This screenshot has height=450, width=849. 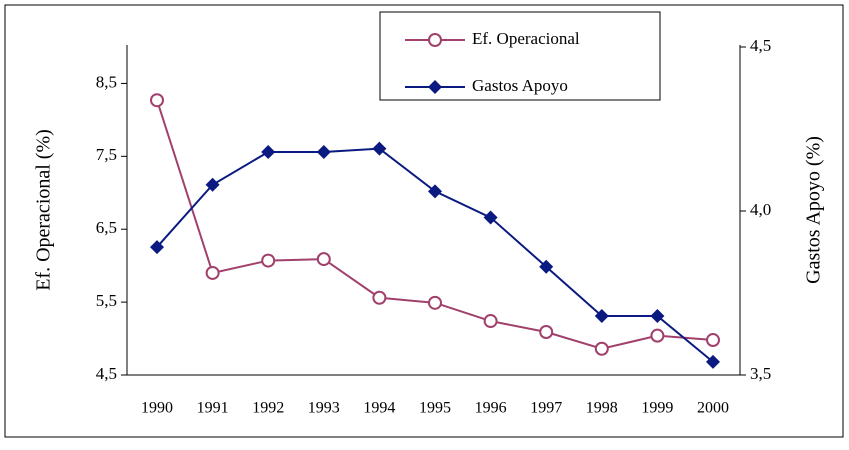 I want to click on legend, so click(x=520, y=56).